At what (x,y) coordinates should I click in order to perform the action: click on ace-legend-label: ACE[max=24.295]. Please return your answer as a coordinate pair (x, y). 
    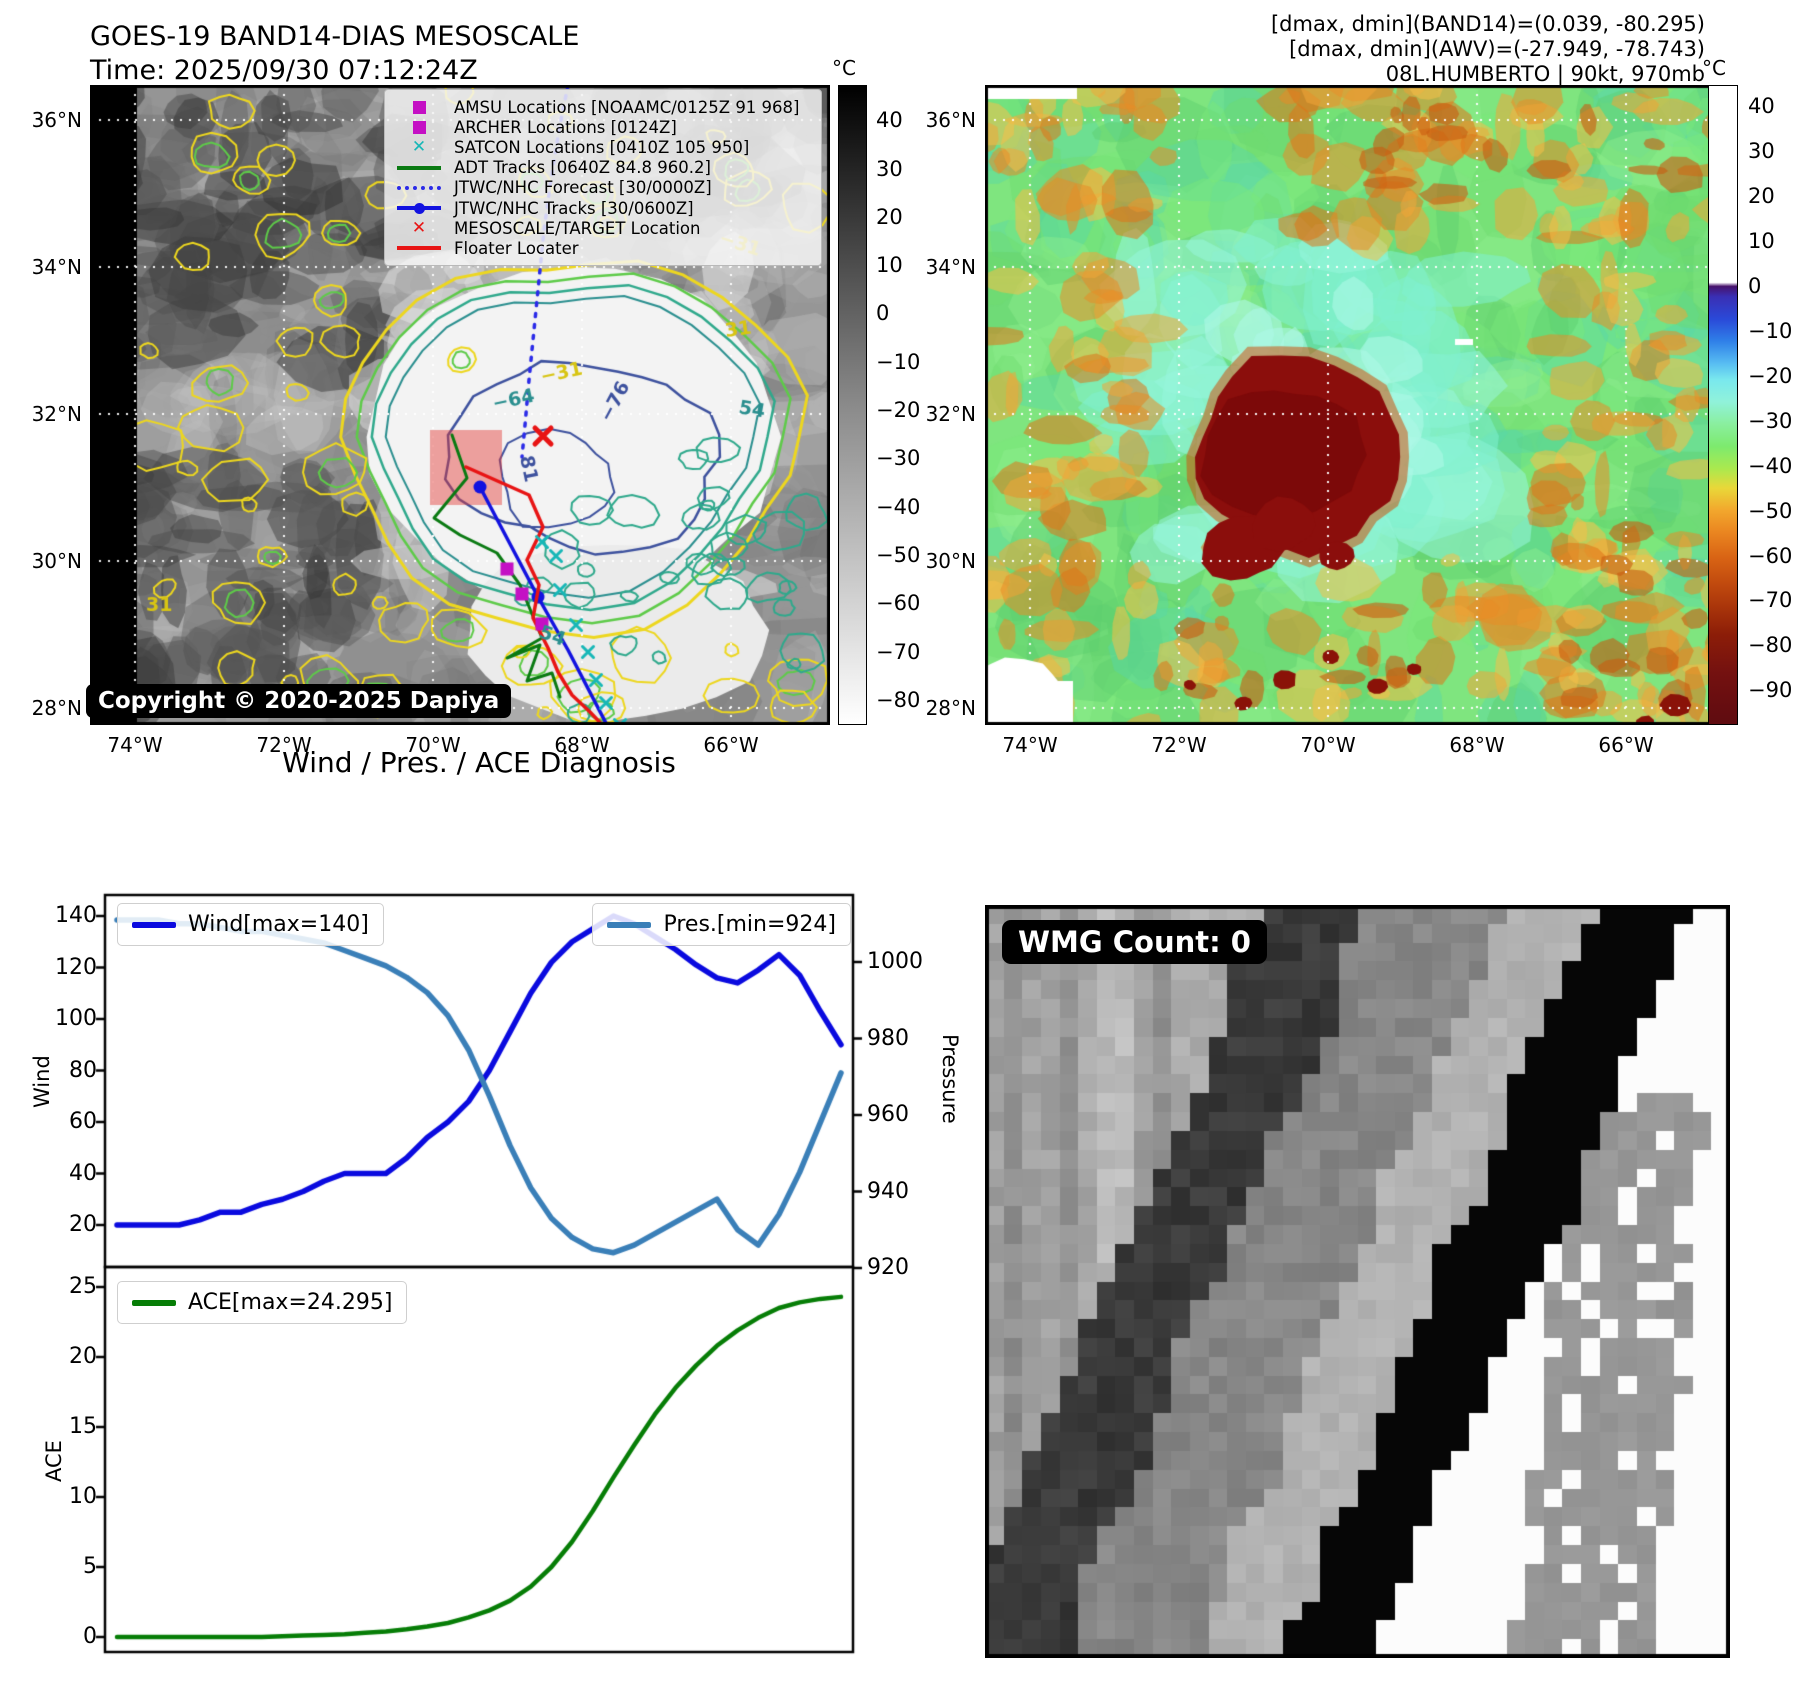
    Looking at the image, I should click on (290, 1302).